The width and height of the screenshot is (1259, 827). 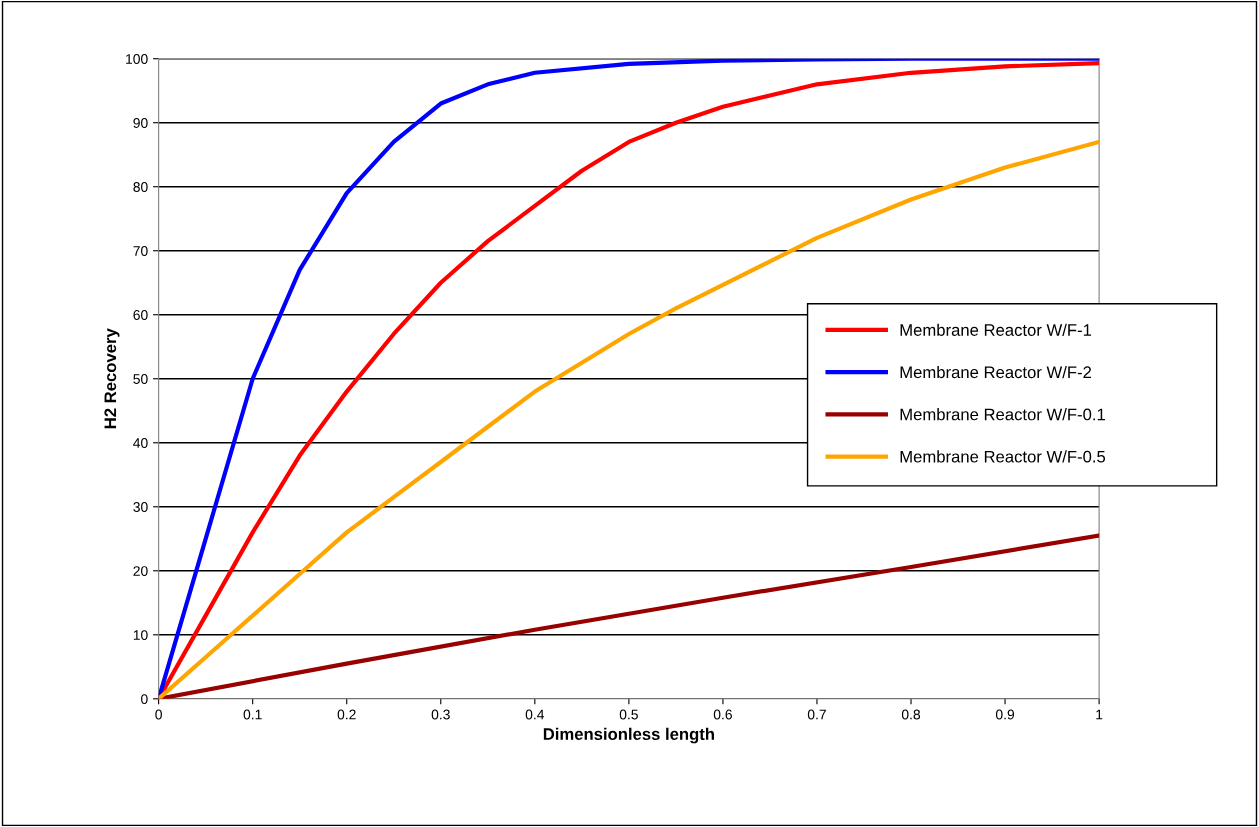 What do you see at coordinates (1005, 714) in the screenshot?
I see `x-tick-label: 0.9` at bounding box center [1005, 714].